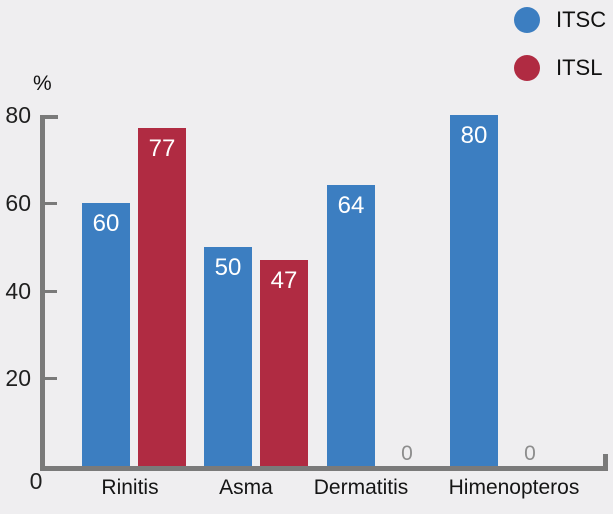 The image size is (613, 514). I want to click on bar-value-label: 47, so click(284, 280).